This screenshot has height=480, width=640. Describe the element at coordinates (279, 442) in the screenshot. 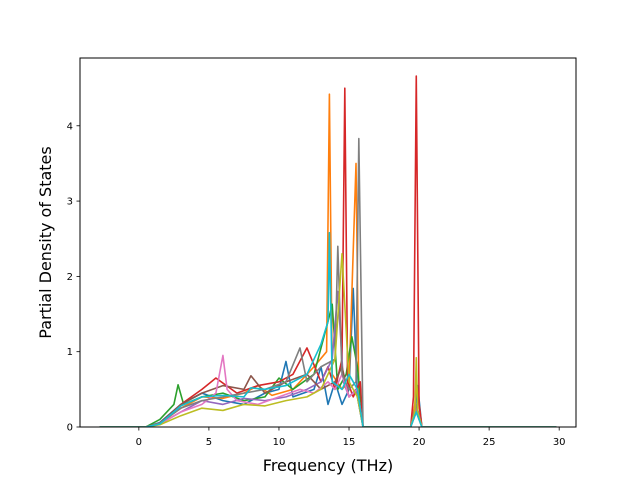

I see `x-tick-label: 10` at that location.